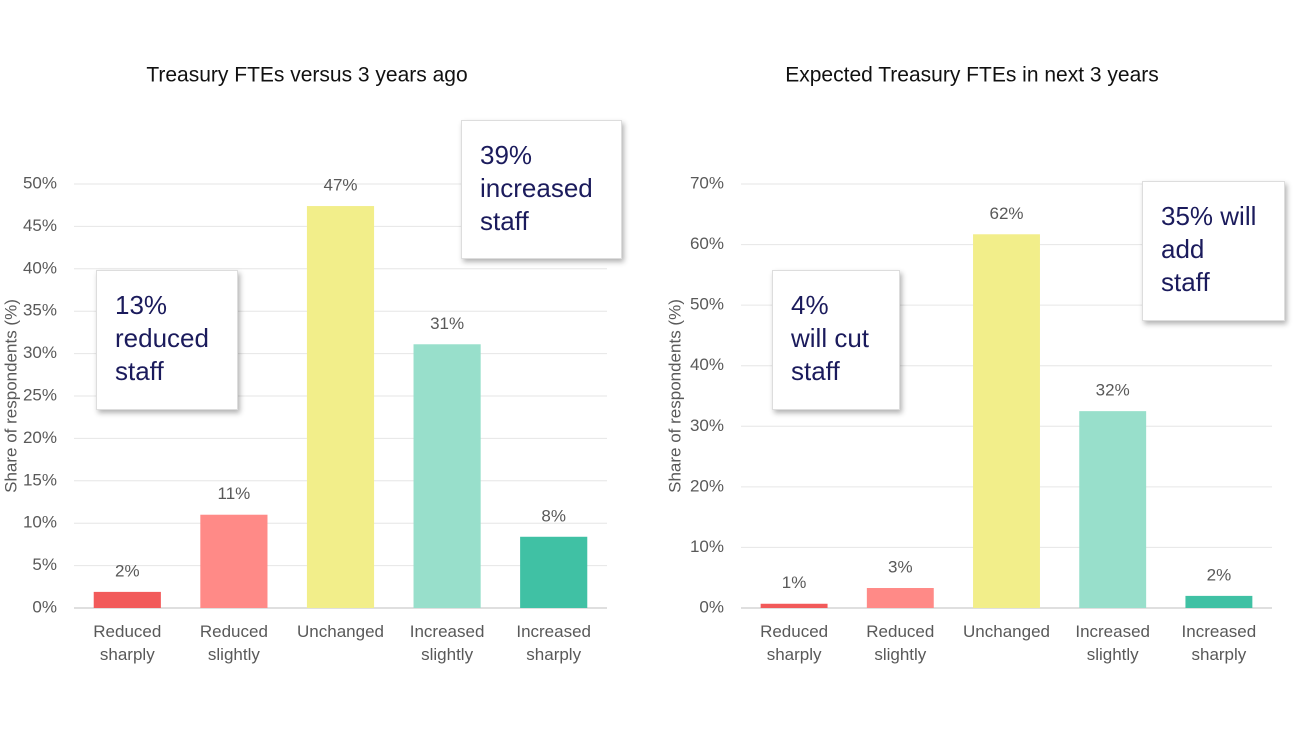 Image resolution: width=1300 pixels, height=731 pixels. I want to click on y-tick-label: 70%, so click(707, 182).